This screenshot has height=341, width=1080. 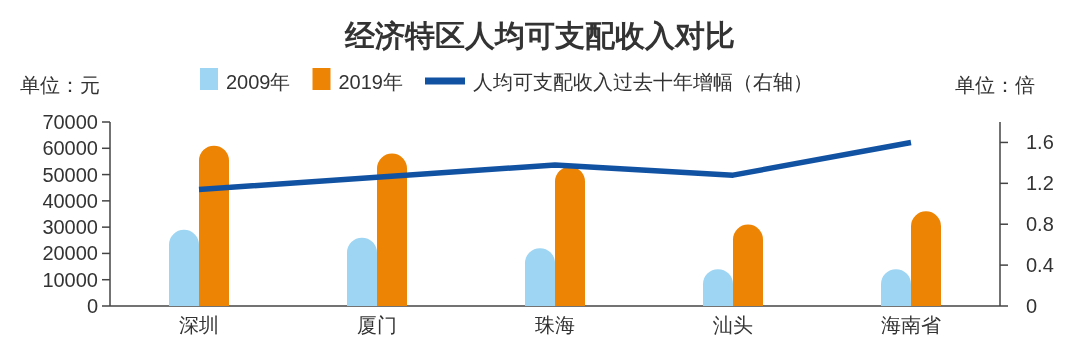 What do you see at coordinates (911, 325) in the screenshot?
I see `x-tick-label: 海南省` at bounding box center [911, 325].